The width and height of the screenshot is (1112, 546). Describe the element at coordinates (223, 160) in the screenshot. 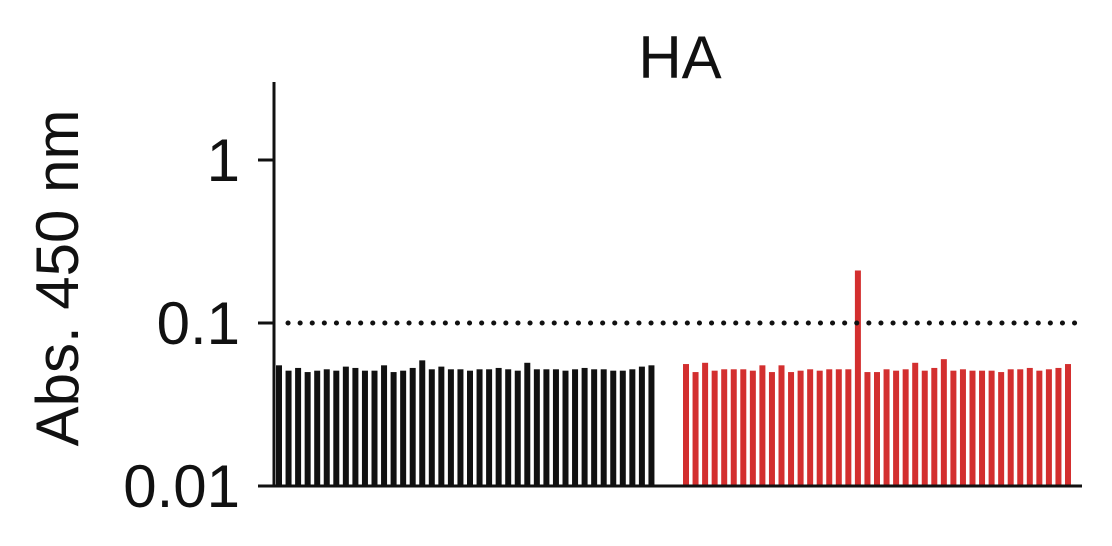

I see `y-tick-label: 1` at that location.